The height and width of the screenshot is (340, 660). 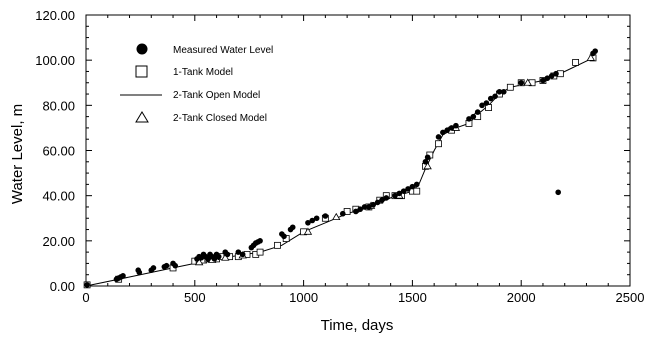 I want to click on y-tick-label: 0.00, so click(x=62, y=286).